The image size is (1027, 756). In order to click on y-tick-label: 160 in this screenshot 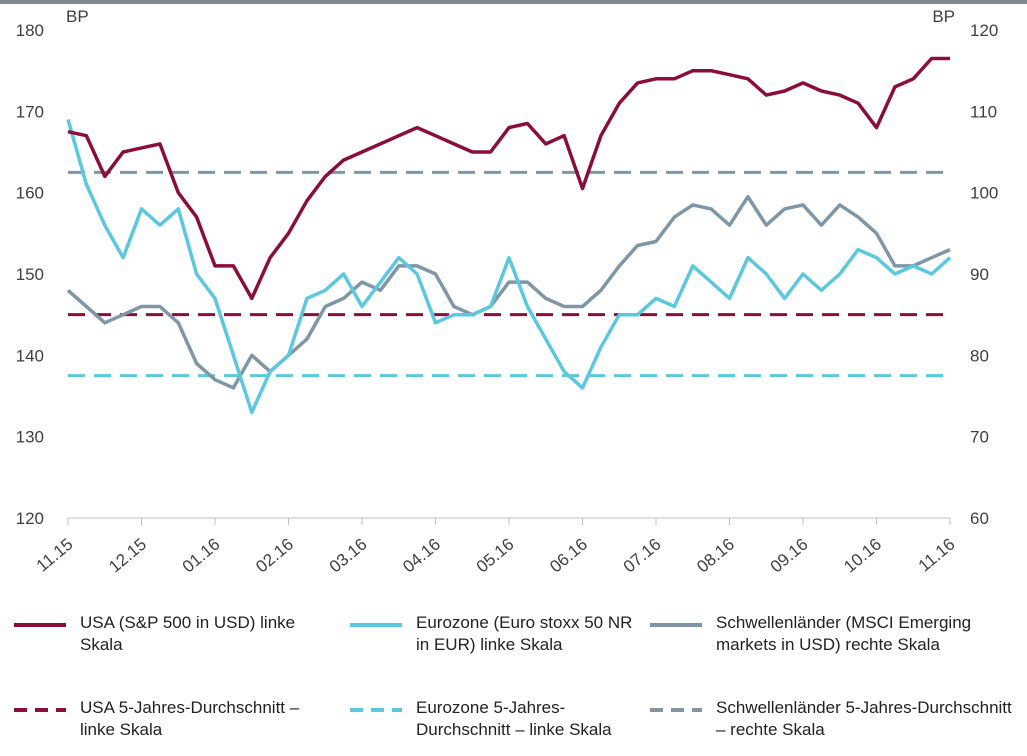, I will do `click(30, 193)`.